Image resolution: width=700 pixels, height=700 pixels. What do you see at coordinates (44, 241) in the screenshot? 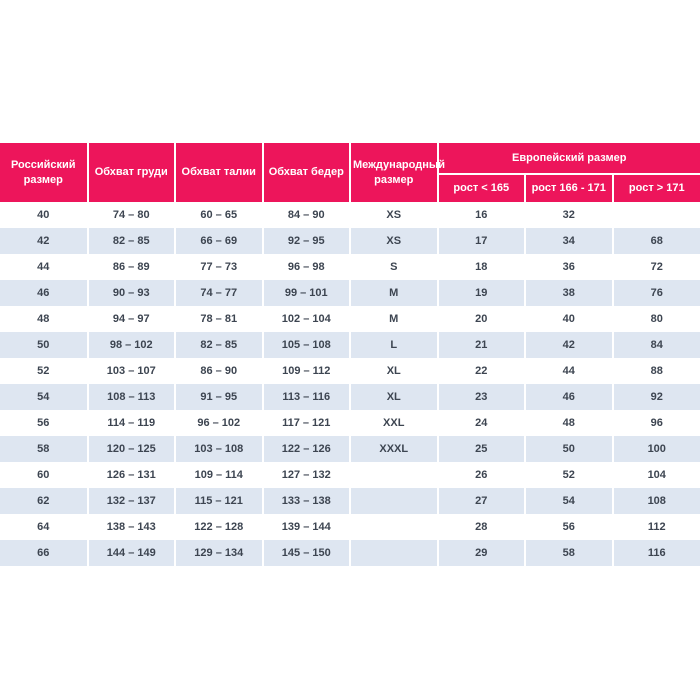
I see `cell-russian-size: 42` at bounding box center [44, 241].